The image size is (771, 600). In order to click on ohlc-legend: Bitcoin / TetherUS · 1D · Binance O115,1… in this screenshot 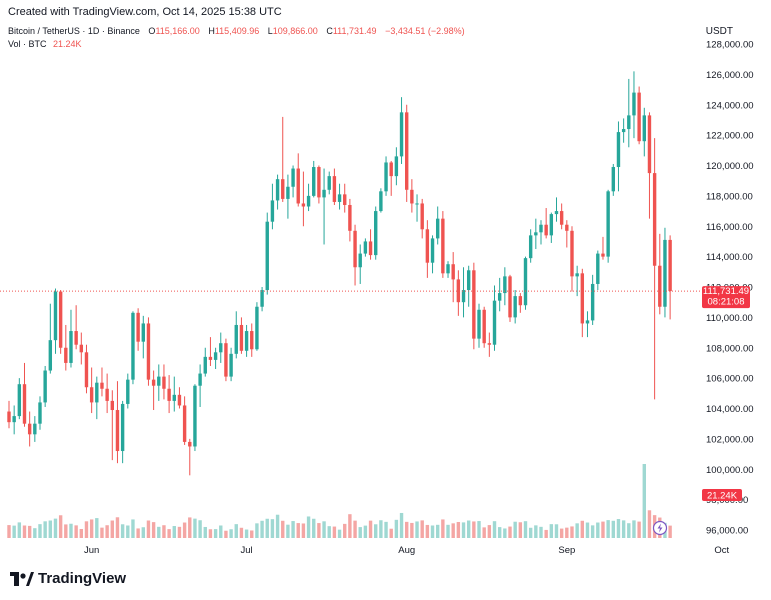, I will do `click(236, 31)`.